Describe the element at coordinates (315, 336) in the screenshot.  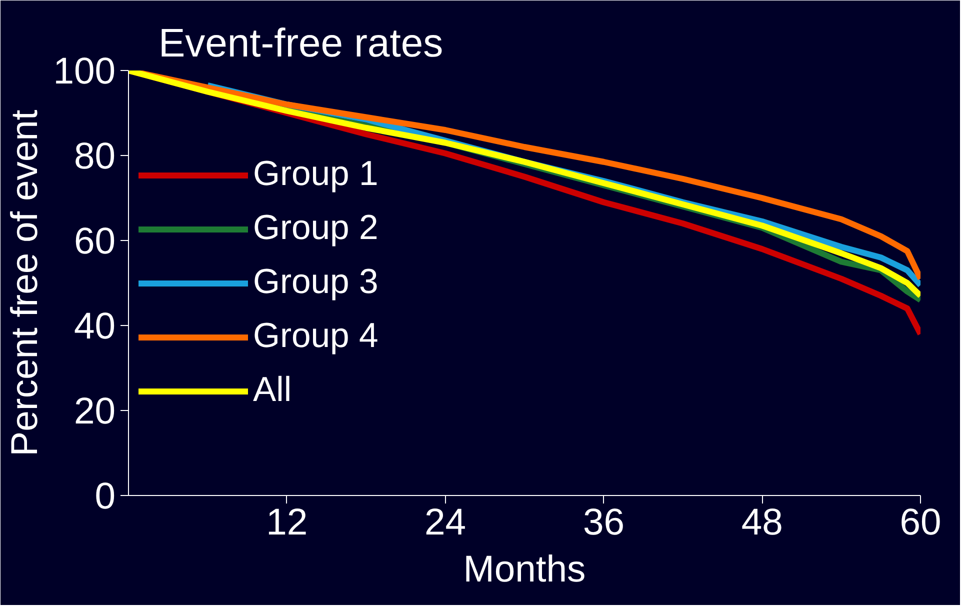
I see `legend-label: Group 4` at that location.